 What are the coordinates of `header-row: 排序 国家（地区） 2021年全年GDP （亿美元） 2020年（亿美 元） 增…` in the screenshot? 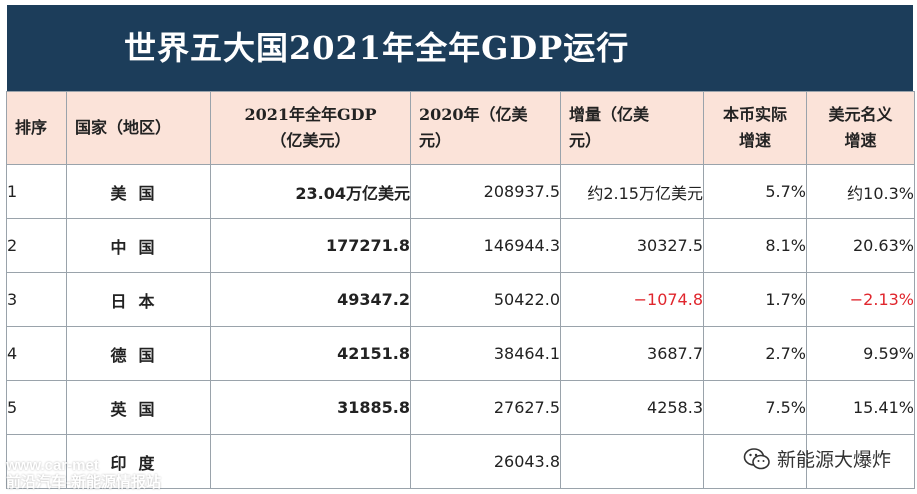 It's located at (460, 128).